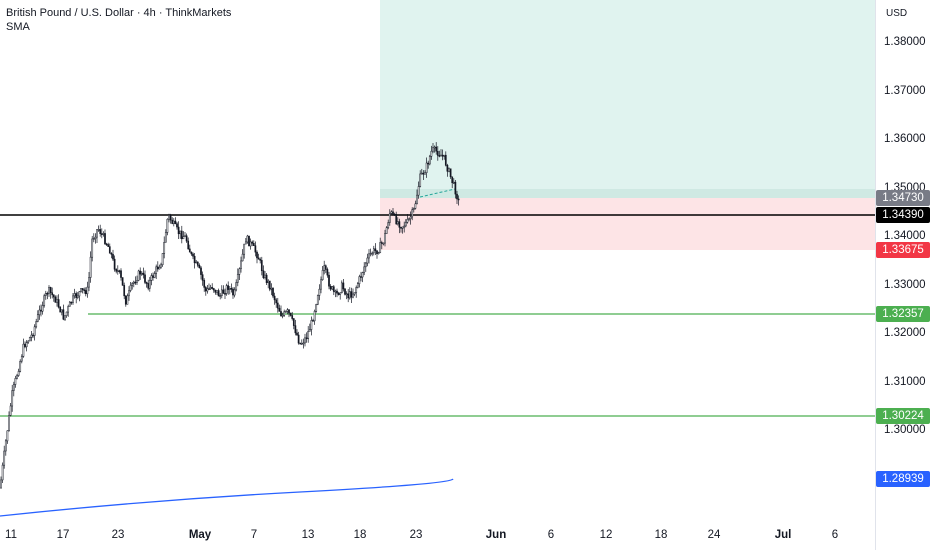  What do you see at coordinates (905, 430) in the screenshot?
I see `price-tick-label: 1.30000` at bounding box center [905, 430].